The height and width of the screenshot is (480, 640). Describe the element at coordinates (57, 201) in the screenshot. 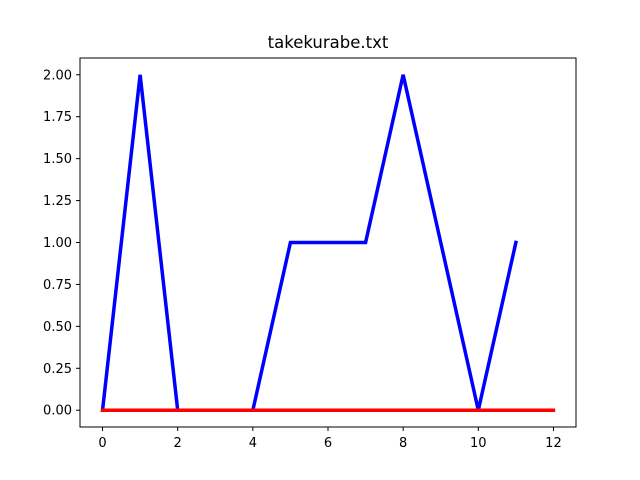

I see `y-tick-label: 1.25` at that location.